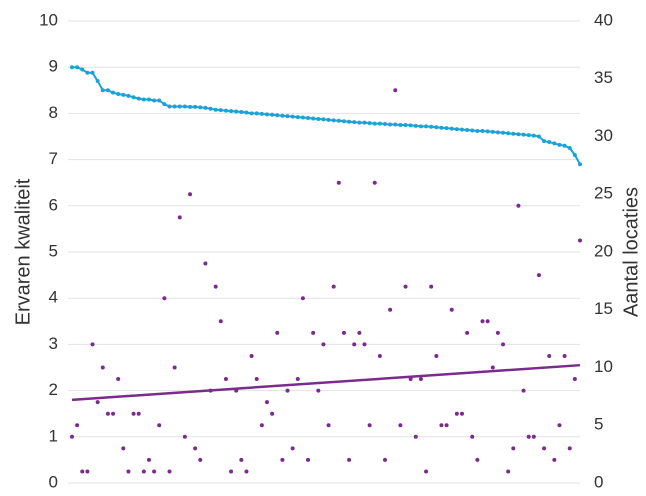 This screenshot has height=496, width=646. Describe the element at coordinates (23, 251) in the screenshot. I see `y-axis-title: Ervaren kwaliteit` at that location.